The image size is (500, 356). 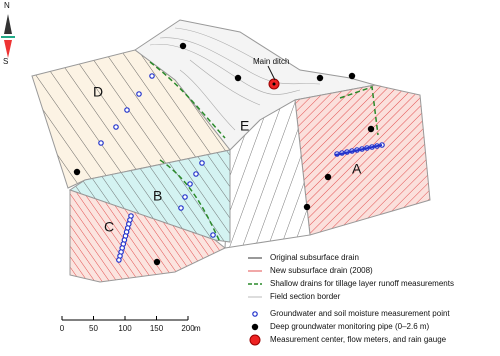 I want to click on scale-label: 150, so click(x=157, y=328).